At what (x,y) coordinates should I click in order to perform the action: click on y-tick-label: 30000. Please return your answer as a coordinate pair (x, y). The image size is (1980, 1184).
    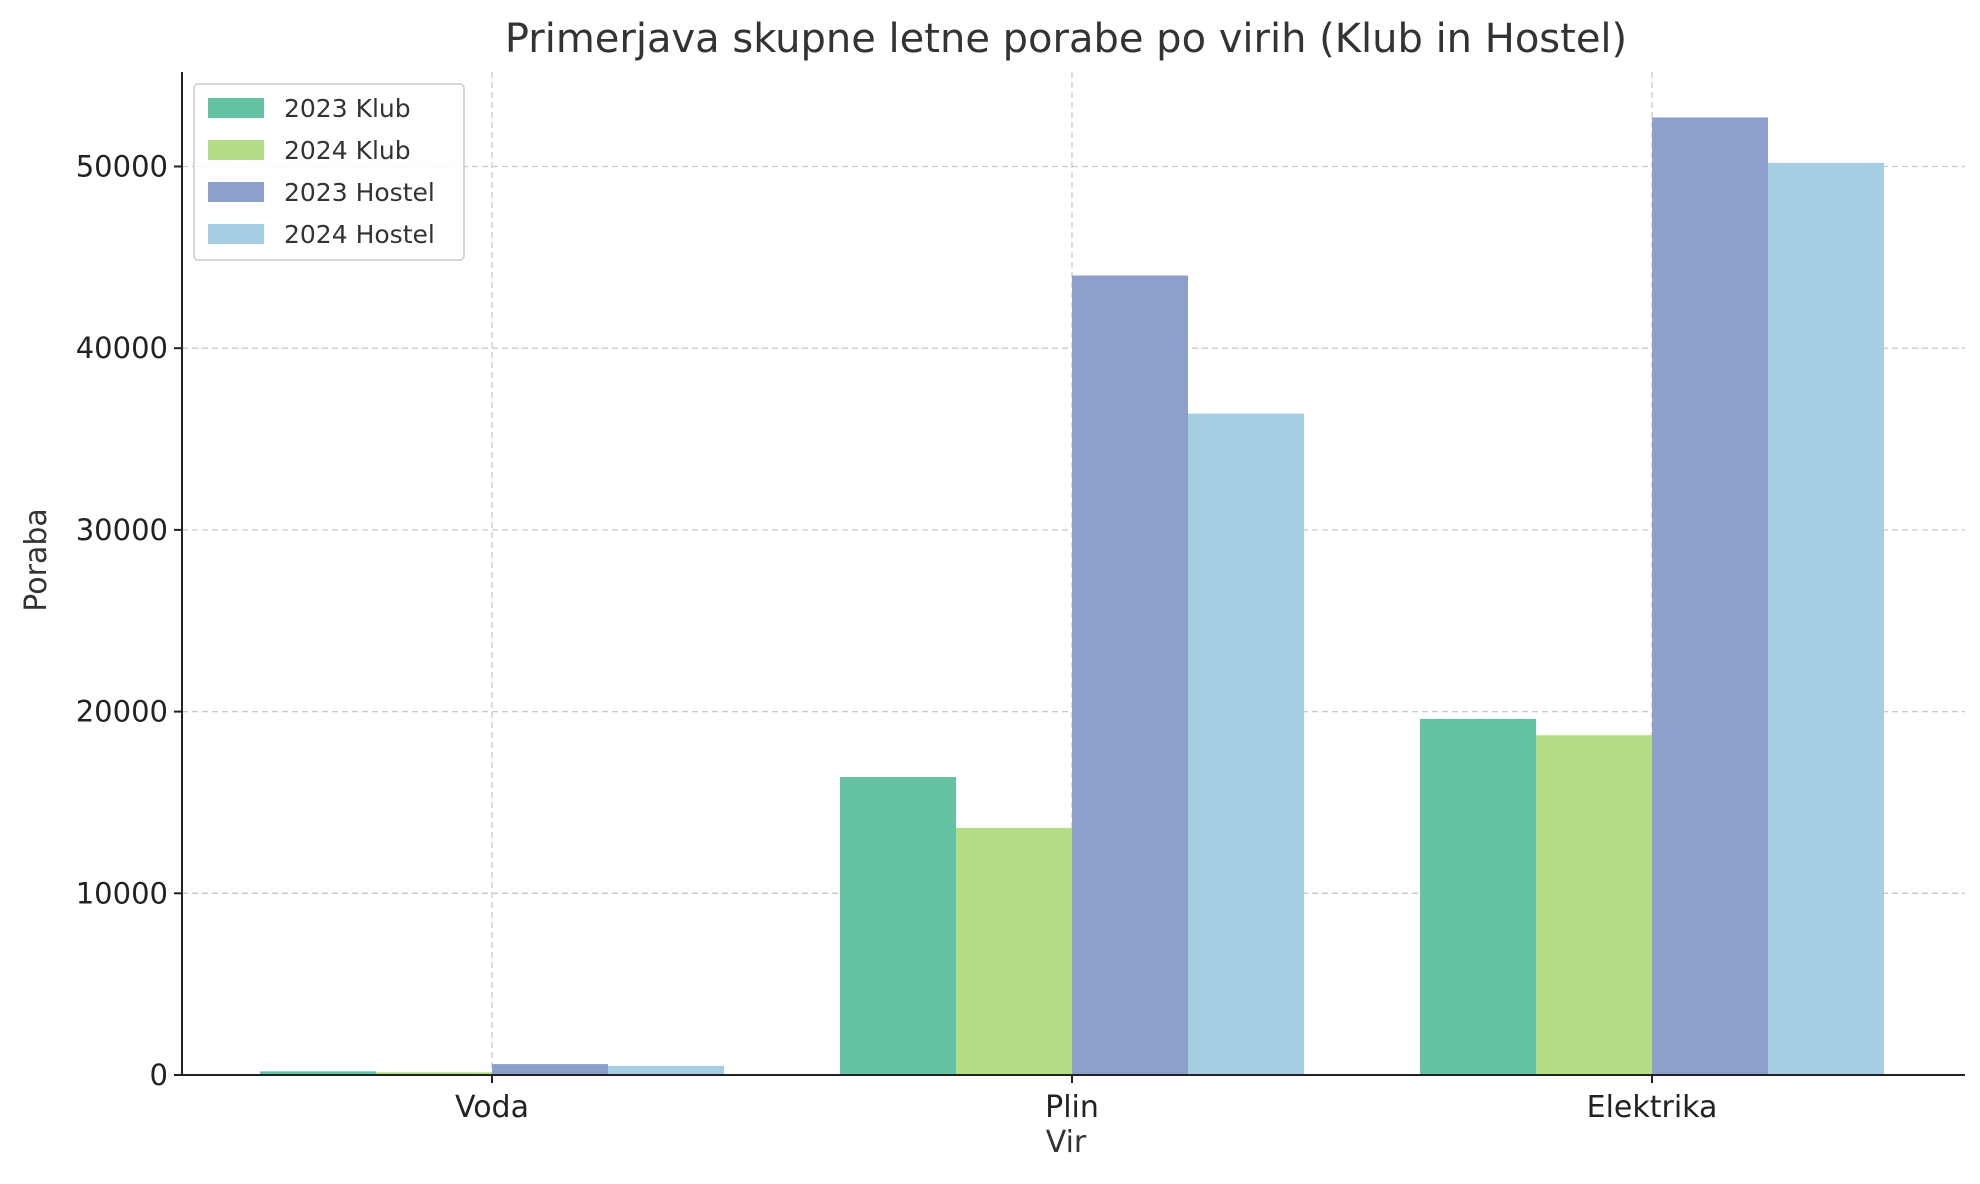
    Looking at the image, I should click on (122, 530).